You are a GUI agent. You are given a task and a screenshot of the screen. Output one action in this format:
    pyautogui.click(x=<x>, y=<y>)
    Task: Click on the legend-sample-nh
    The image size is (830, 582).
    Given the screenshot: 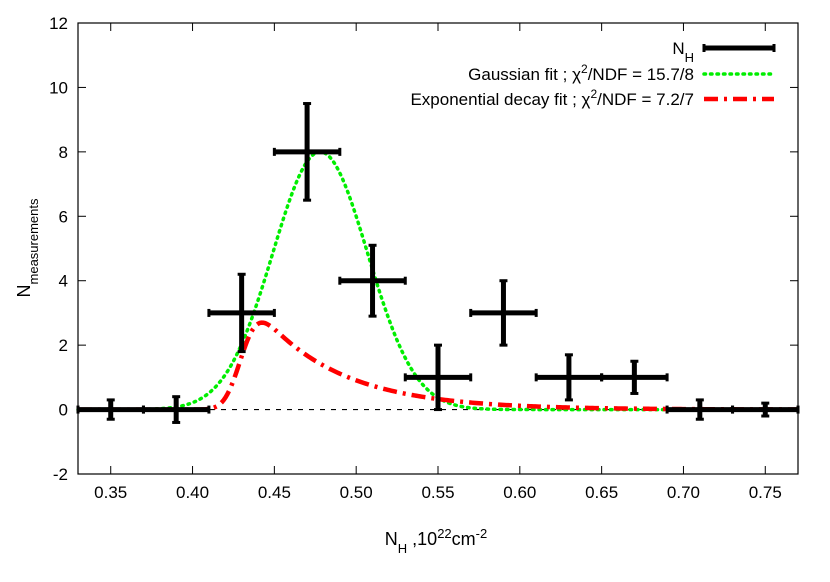 What is the action you would take?
    pyautogui.click(x=739, y=48)
    